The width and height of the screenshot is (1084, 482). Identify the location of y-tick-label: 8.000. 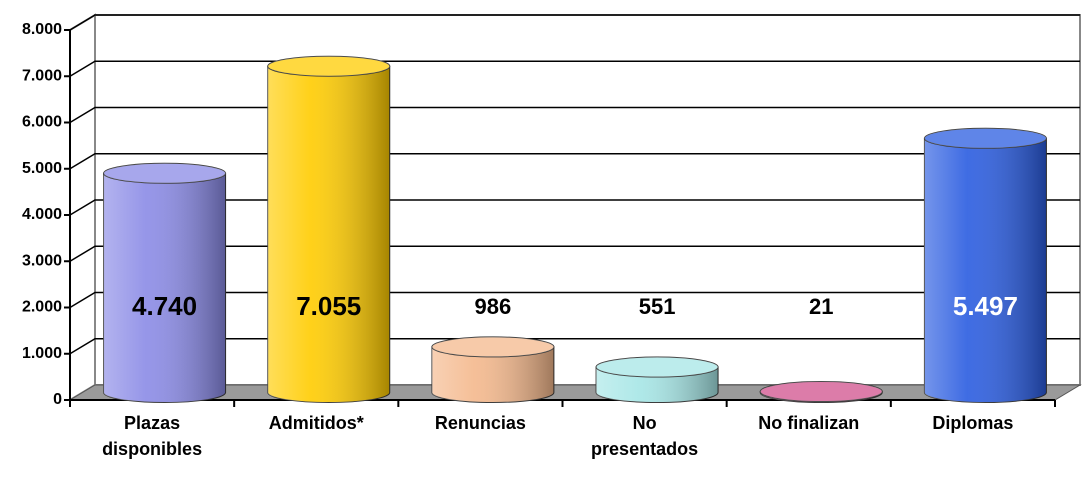
(42, 29).